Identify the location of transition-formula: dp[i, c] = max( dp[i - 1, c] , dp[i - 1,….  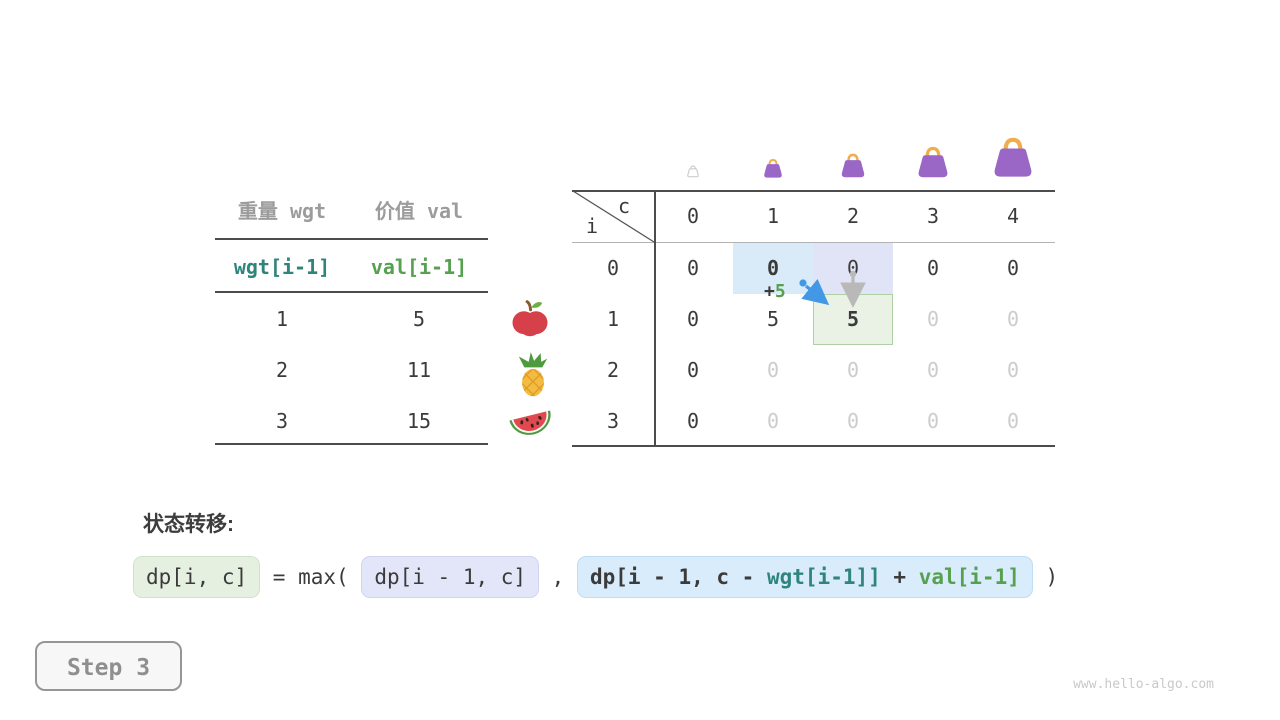
(595, 577).